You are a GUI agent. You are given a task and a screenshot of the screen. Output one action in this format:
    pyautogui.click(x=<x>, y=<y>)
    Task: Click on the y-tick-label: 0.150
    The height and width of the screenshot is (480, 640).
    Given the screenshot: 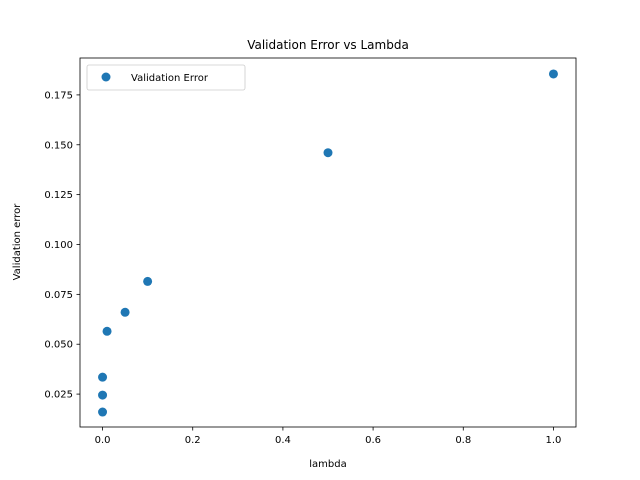 What is the action you would take?
    pyautogui.click(x=58, y=145)
    